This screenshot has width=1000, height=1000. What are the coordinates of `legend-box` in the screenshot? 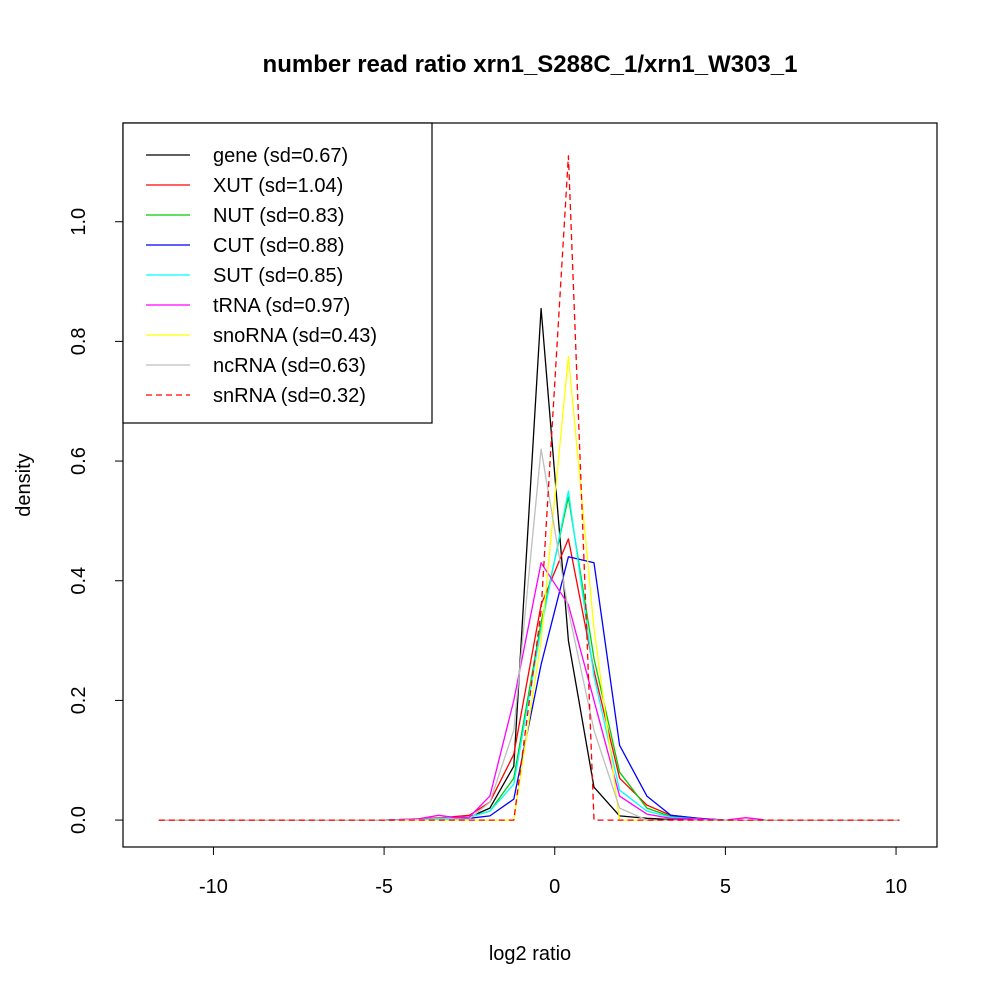 It's located at (277, 273).